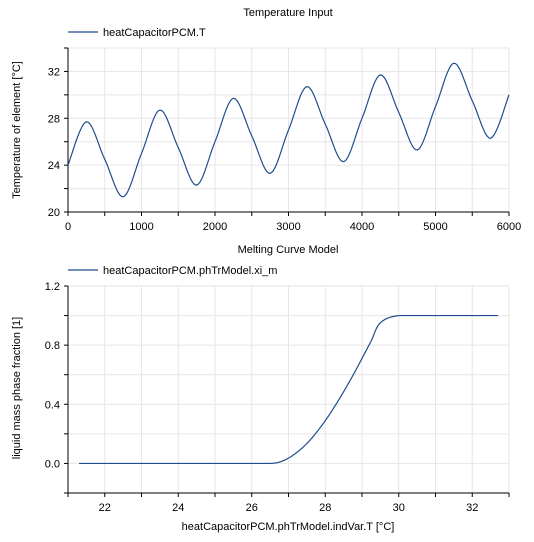 The width and height of the screenshot is (534, 542). Describe the element at coordinates (288, 527) in the screenshot. I see `x-axis-label: heatCapacitorPCM.phTrModel.indVar.T [°C]` at that location.